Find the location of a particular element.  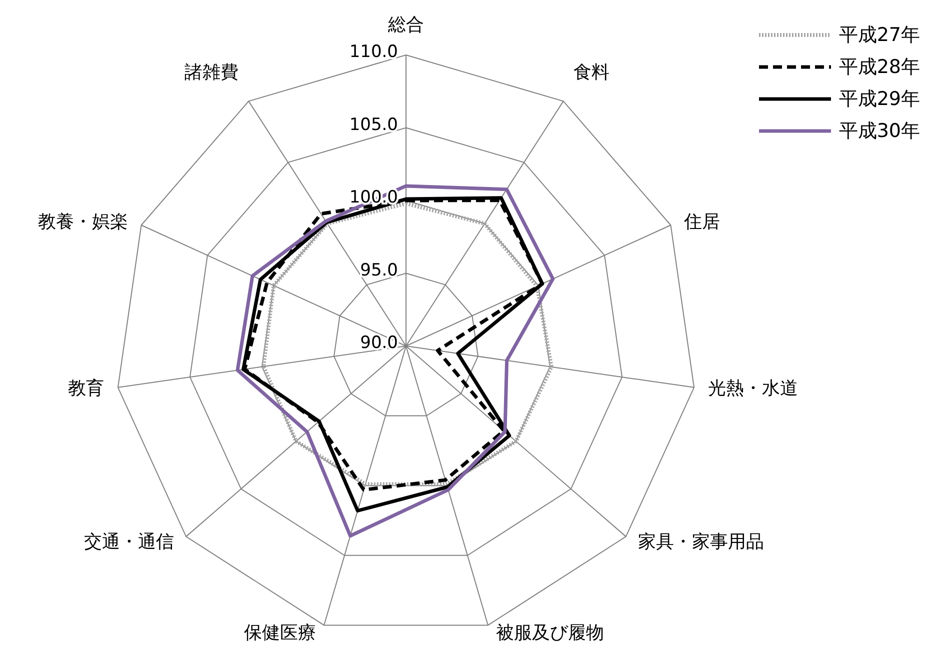

y-tick-label: 95.0 is located at coordinates (379, 270).